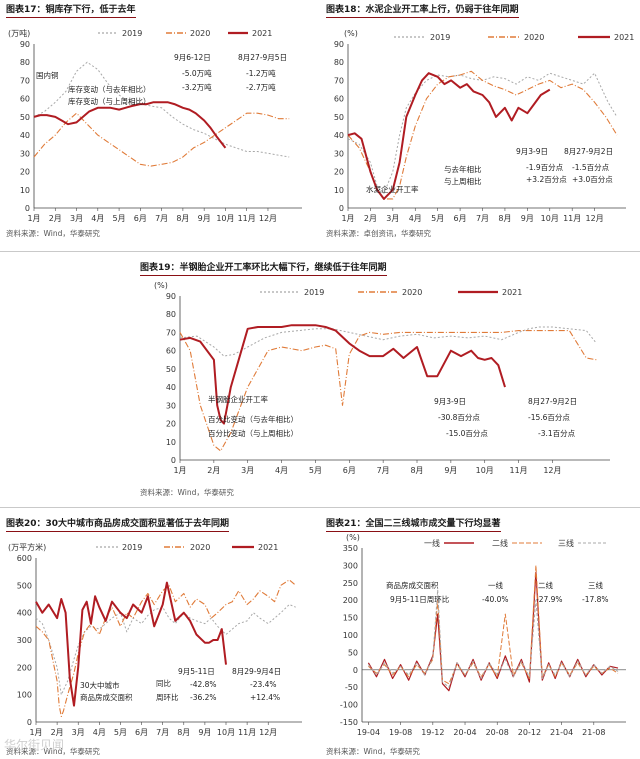 This screenshot has width=640, height=759. I want to click on x-tick-label: 4月, so click(97, 218).